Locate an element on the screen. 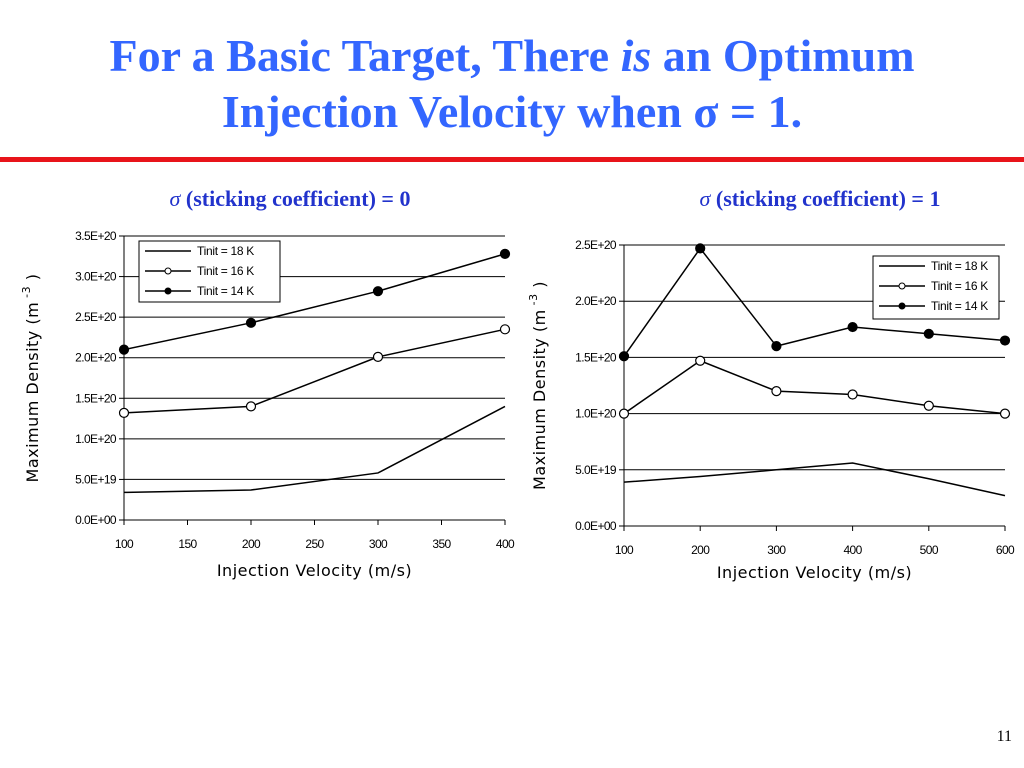 The image size is (1024, 768). title-line1-part1: For a Basic Target, There is located at coordinates (365, 55).